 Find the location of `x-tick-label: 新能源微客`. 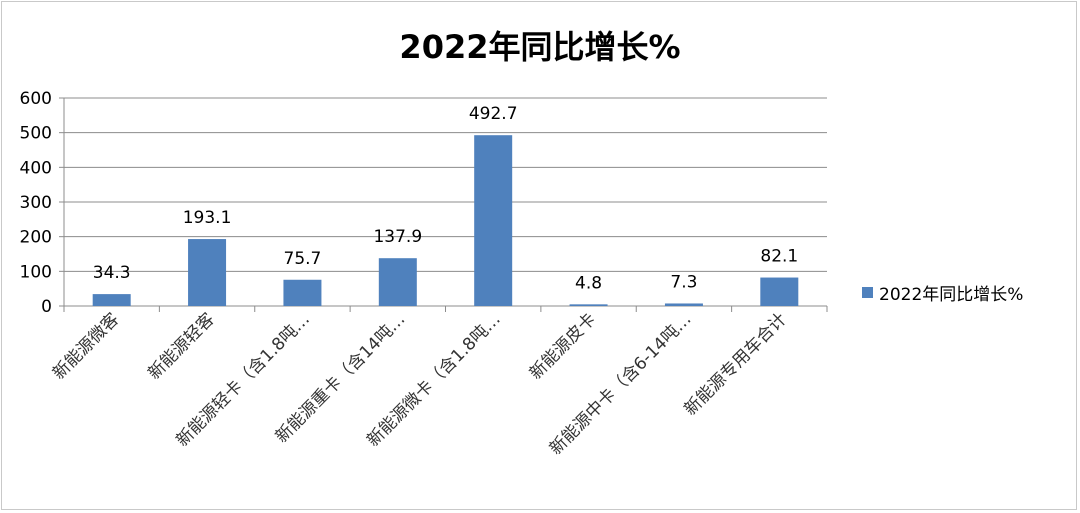

x-tick-label: 新能源微客 is located at coordinates (86, 346).